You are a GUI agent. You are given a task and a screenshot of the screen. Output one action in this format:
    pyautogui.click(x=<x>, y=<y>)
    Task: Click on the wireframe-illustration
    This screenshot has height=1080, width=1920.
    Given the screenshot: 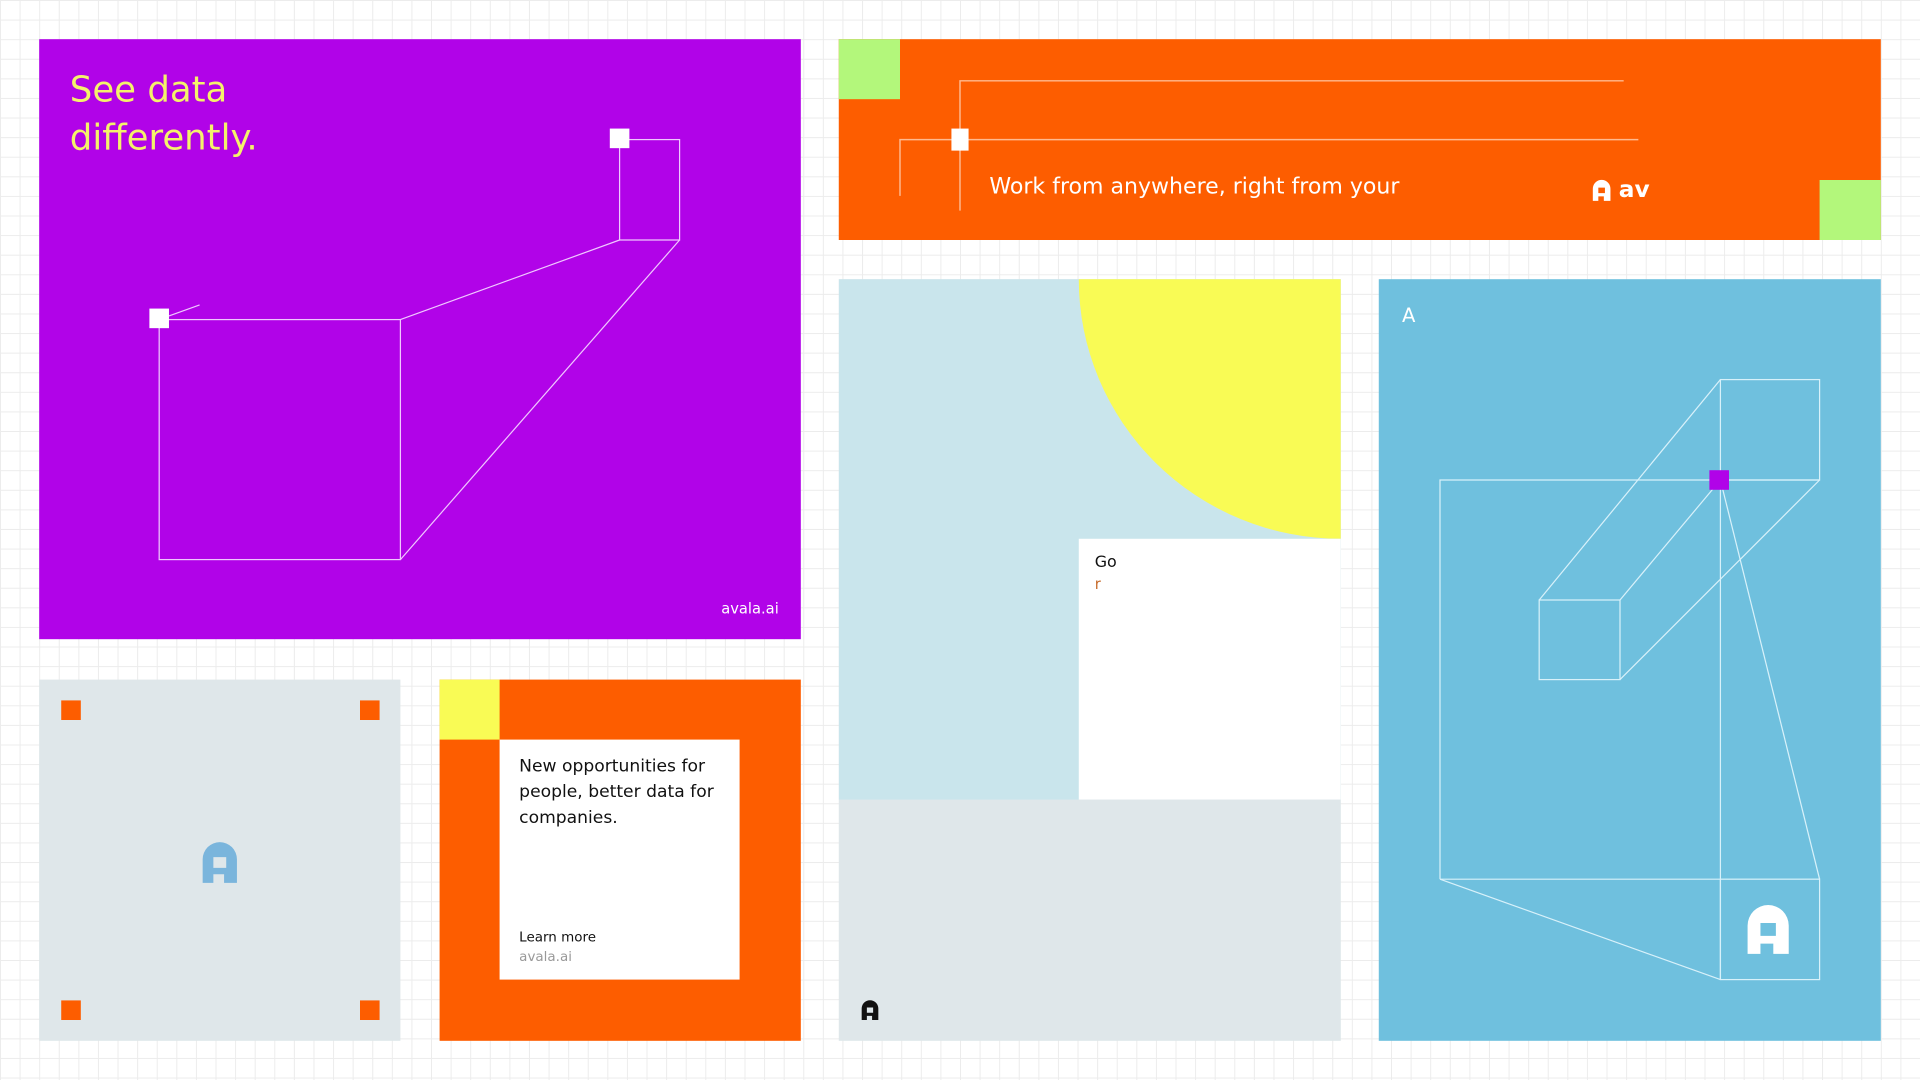 What is the action you would take?
    pyautogui.click(x=415, y=344)
    